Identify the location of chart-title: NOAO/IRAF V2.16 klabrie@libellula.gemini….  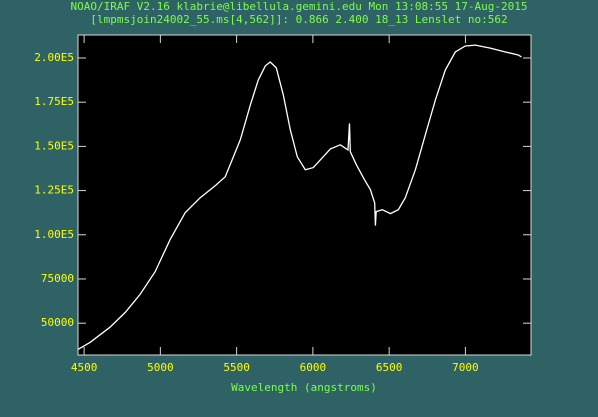
(299, 6).